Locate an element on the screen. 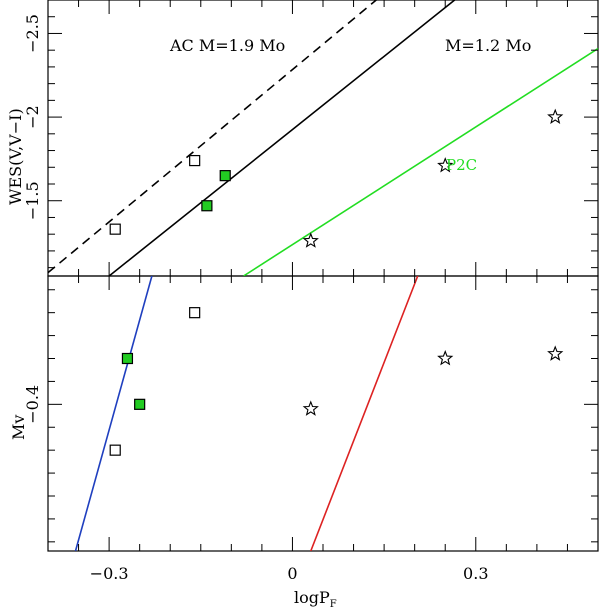  bottom-y-tick-label: −0.4 is located at coordinates (32, 404).